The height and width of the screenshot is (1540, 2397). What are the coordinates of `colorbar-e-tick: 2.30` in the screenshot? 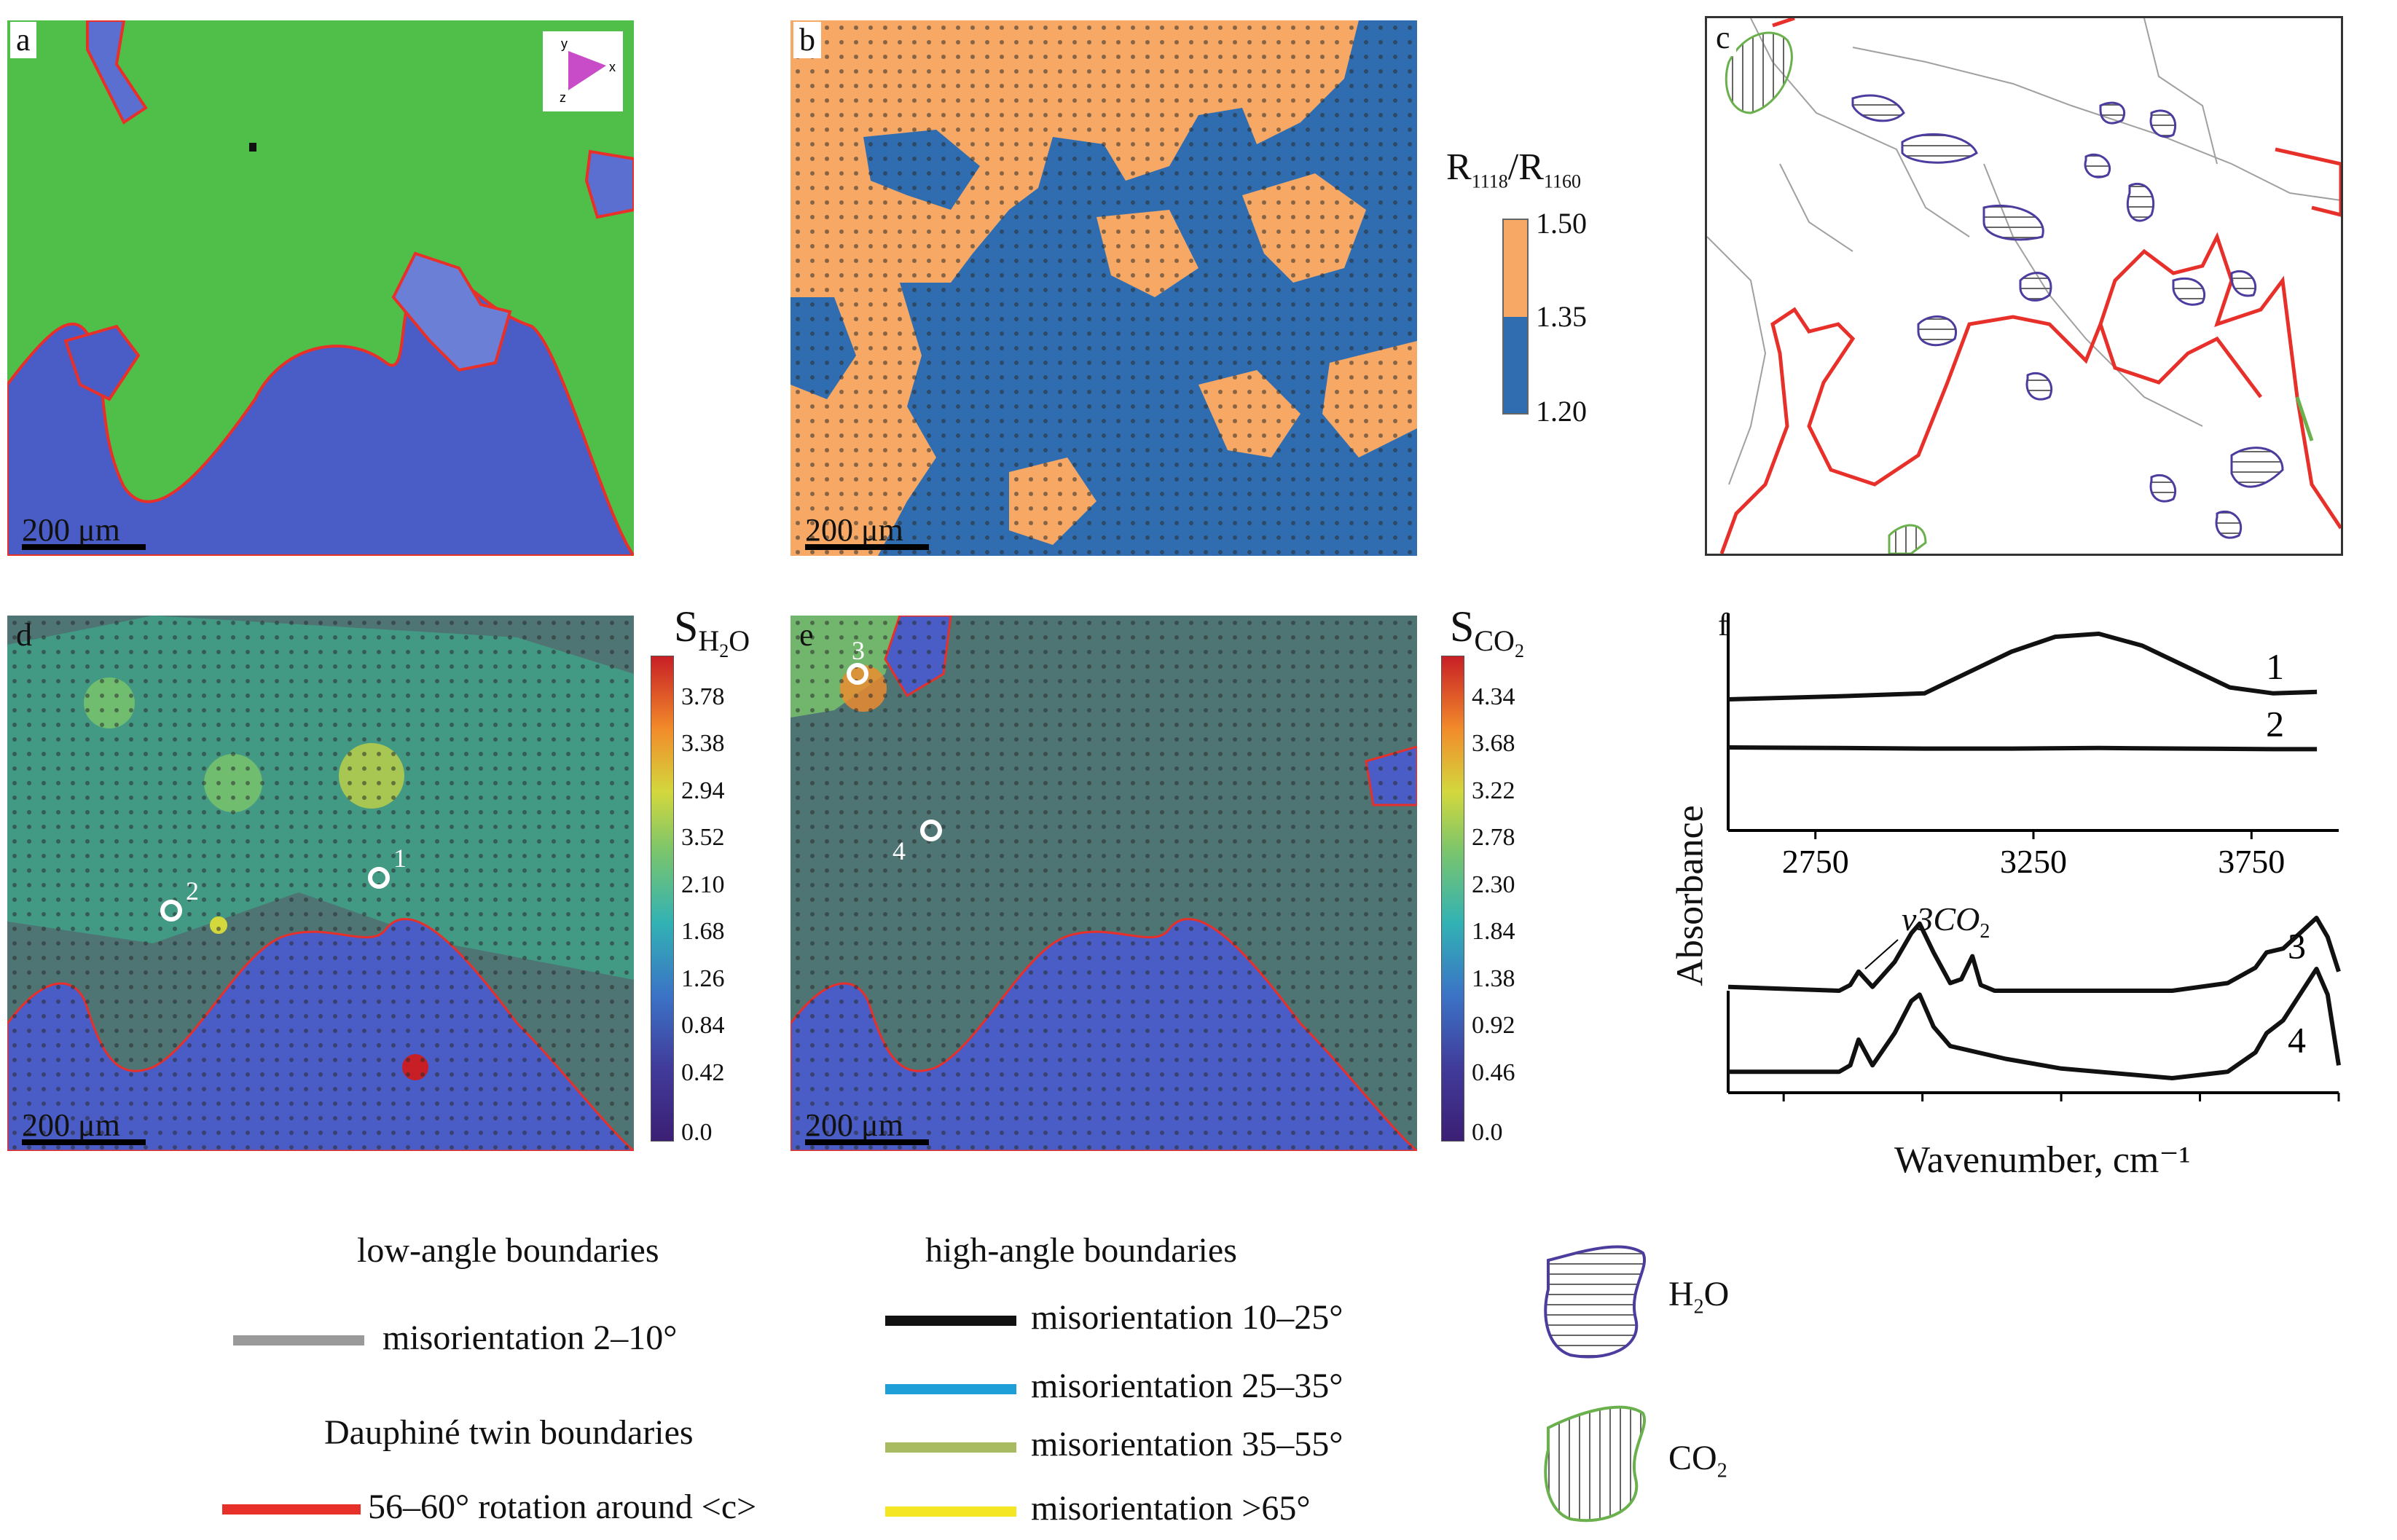 It's located at (1493, 884).